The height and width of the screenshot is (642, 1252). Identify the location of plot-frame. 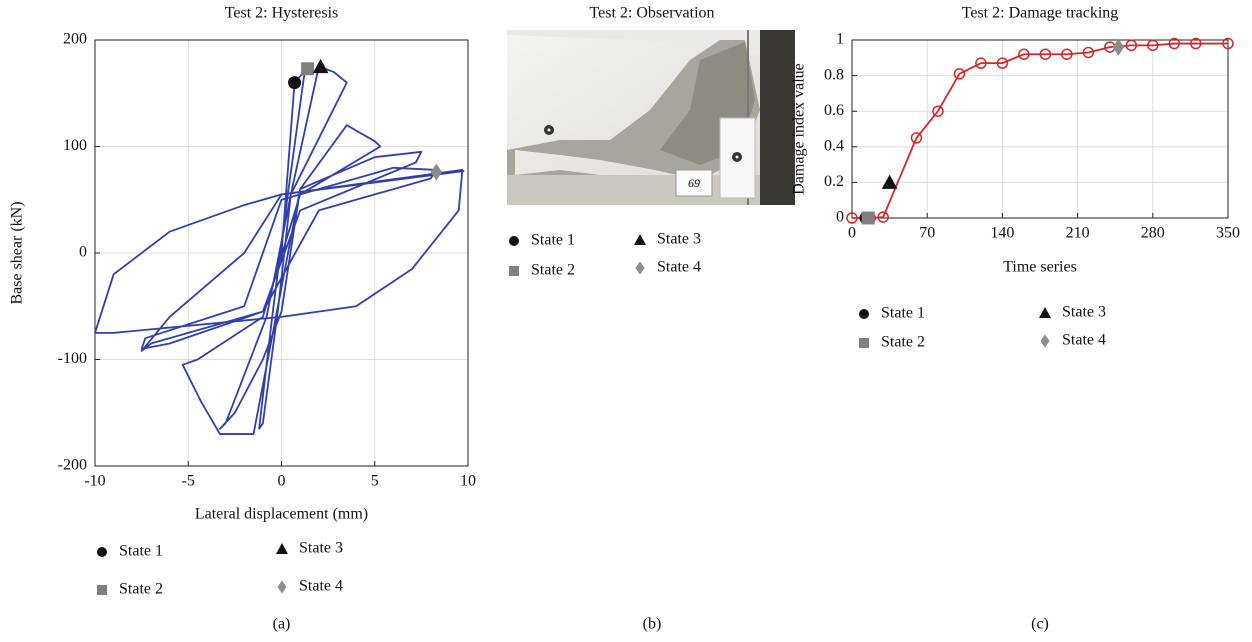
(1040, 129).